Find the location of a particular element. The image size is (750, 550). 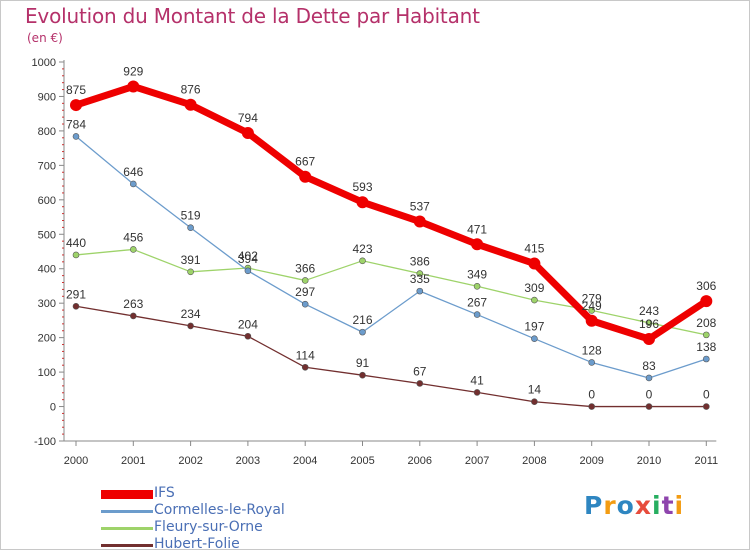

x-tick-label: 2007 is located at coordinates (477, 461).